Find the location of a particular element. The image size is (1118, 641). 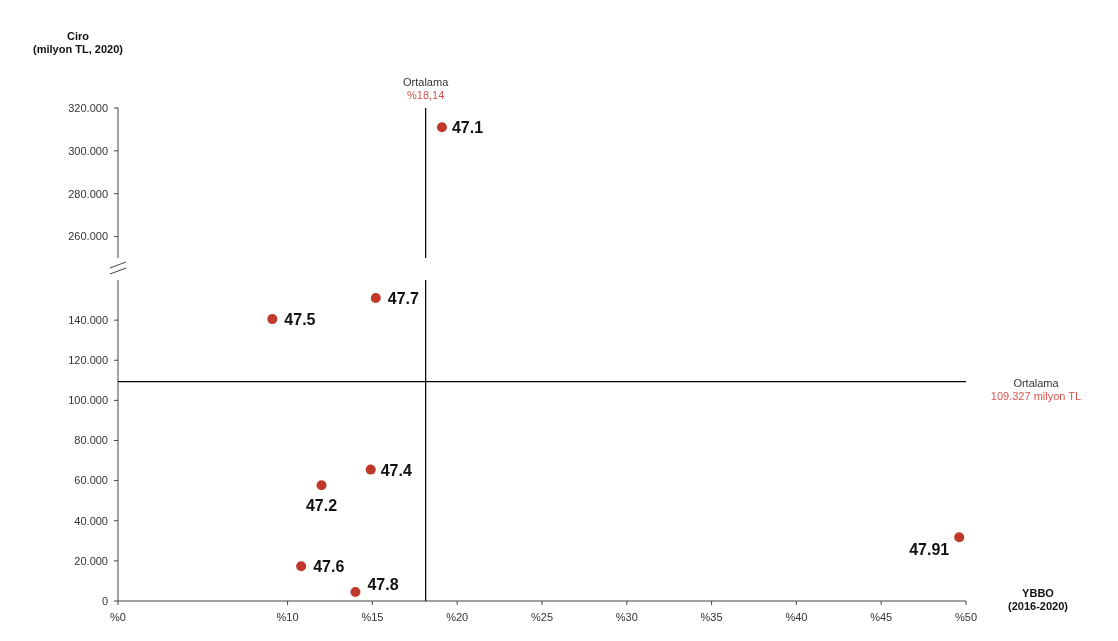

y-axis-title: Ciro (milyon TL, 2020) is located at coordinates (78, 43).